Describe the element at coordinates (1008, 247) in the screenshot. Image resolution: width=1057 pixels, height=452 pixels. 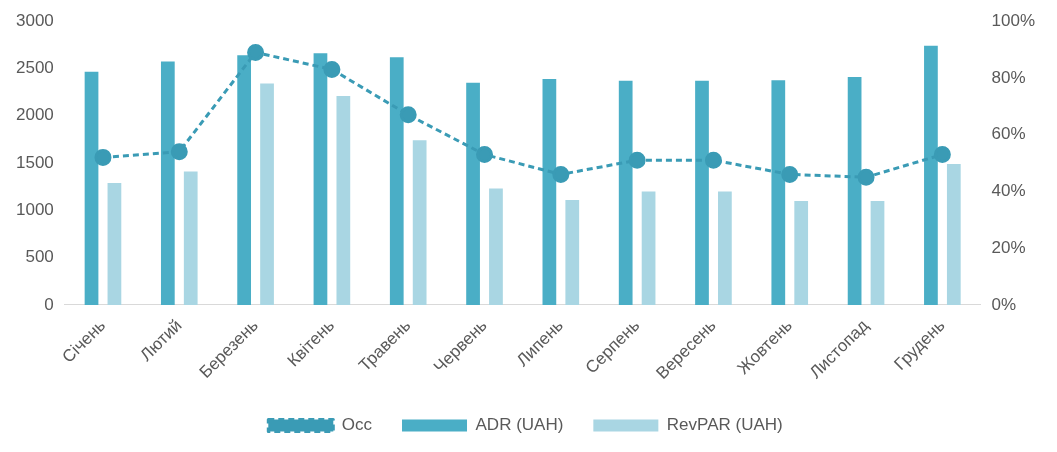
I see `y2-tick-label: 20%` at that location.